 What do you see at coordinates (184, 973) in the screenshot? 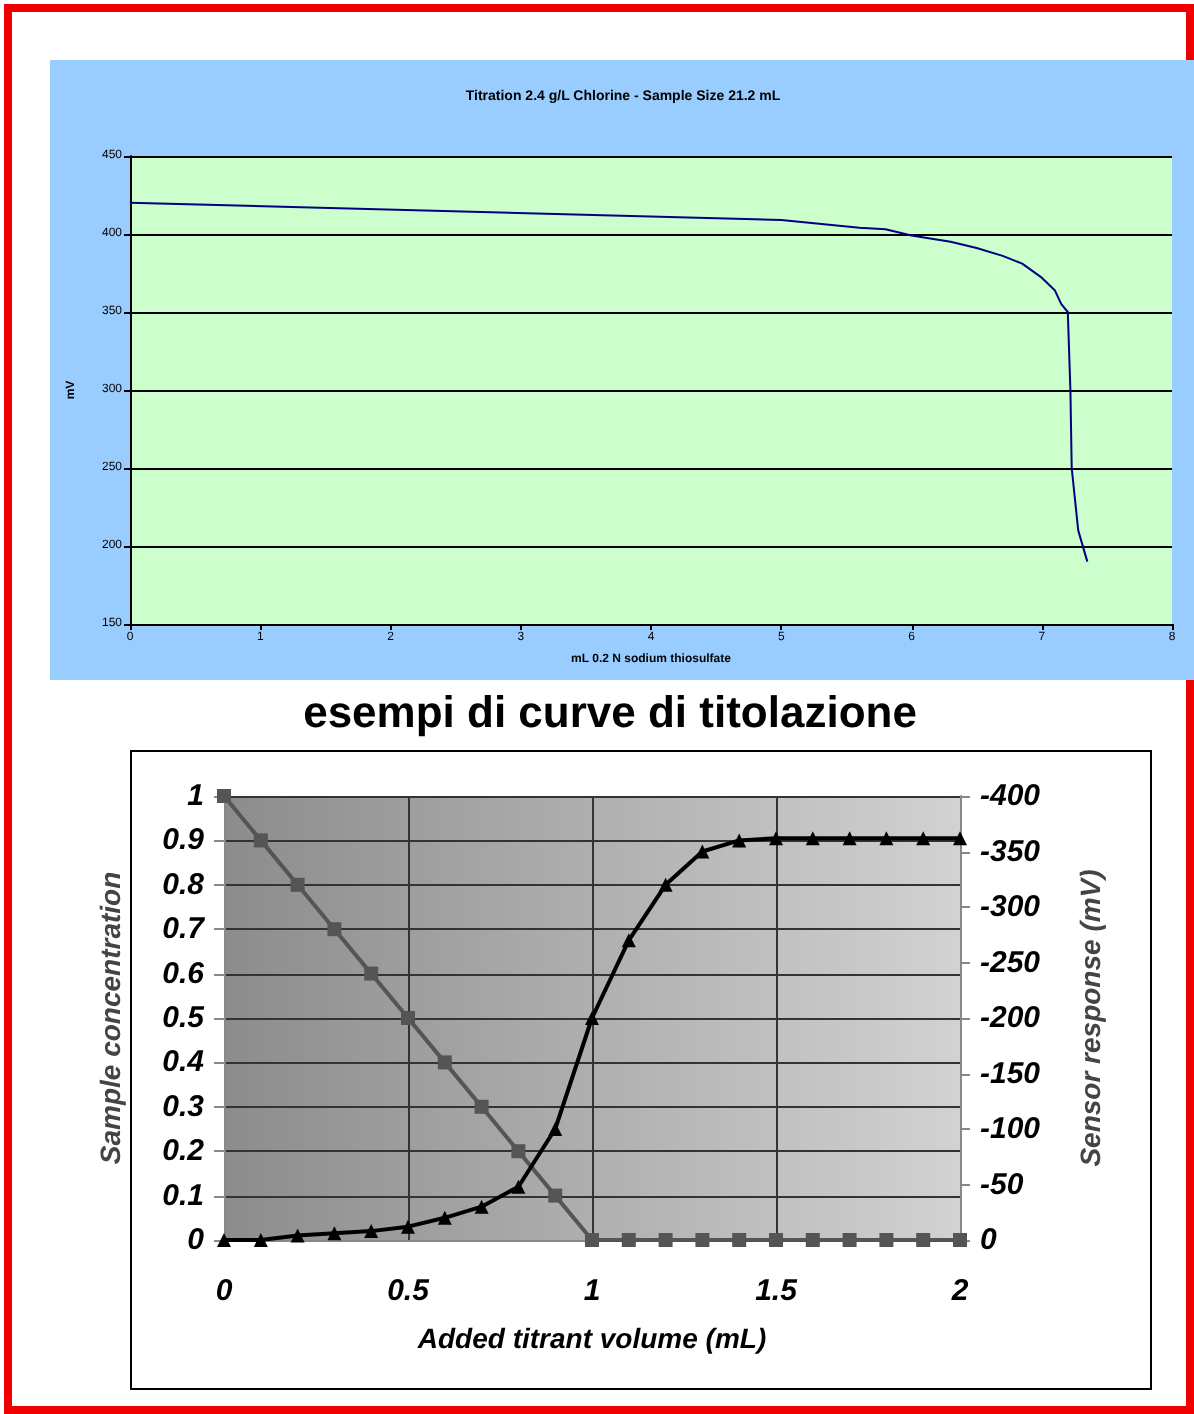
I see `y-tick-label: 0.6` at bounding box center [184, 973].